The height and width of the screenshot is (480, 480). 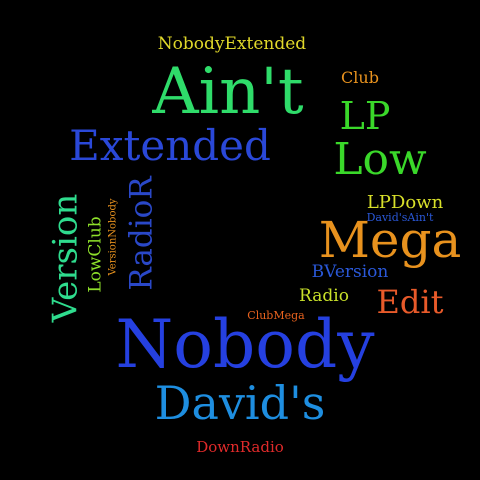 I want to click on word-davidsaint: David'sAin't, so click(x=400, y=217).